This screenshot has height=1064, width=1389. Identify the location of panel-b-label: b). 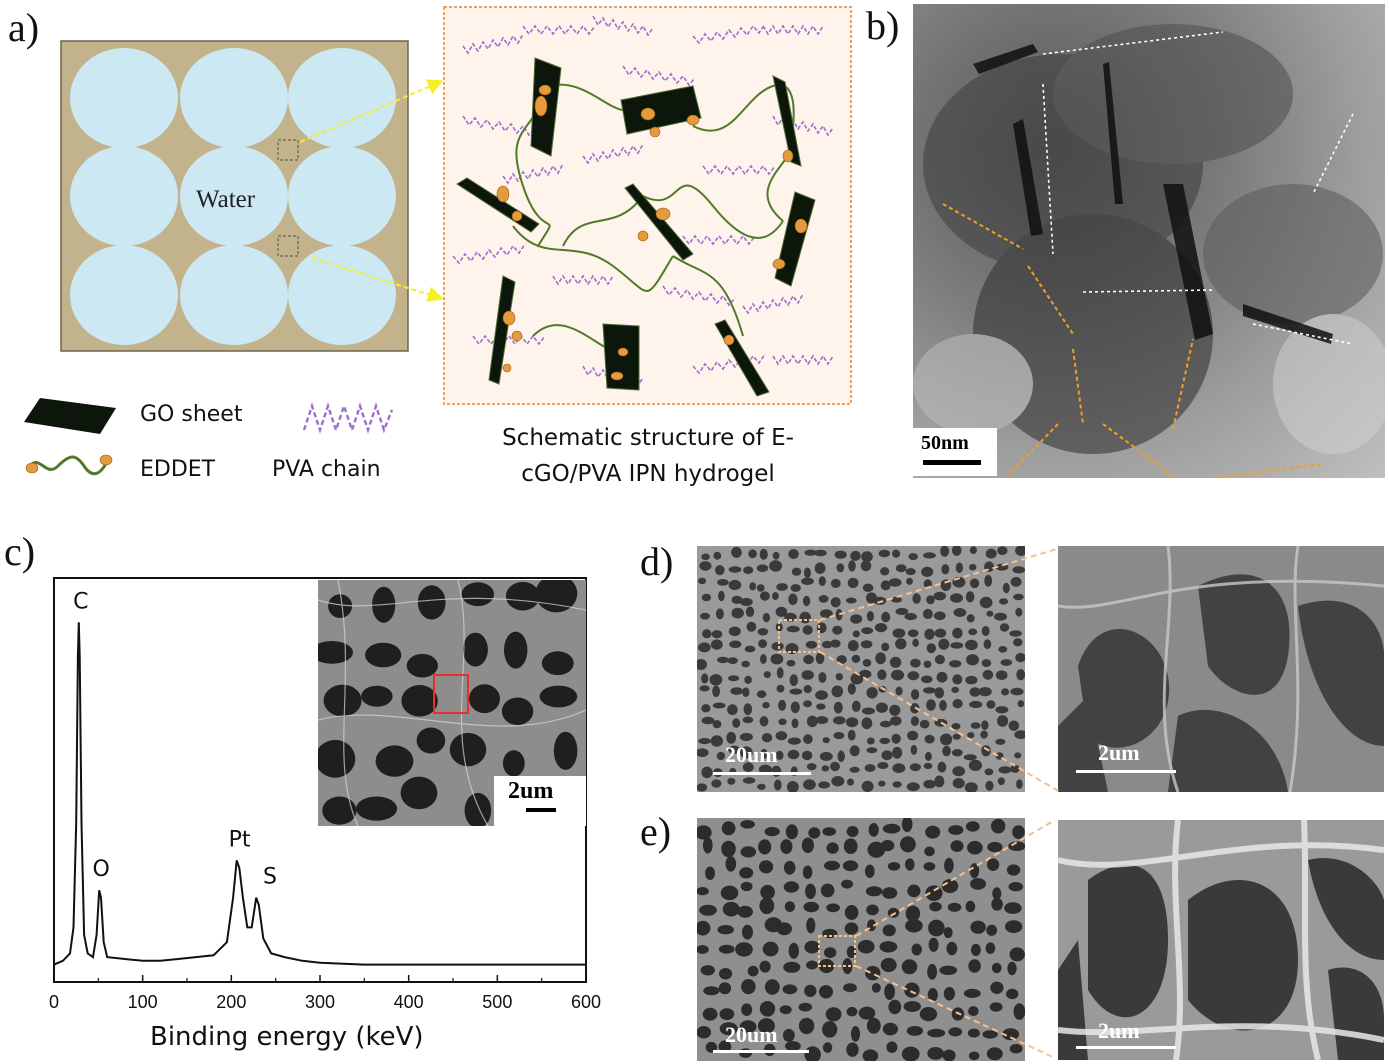
(883, 25).